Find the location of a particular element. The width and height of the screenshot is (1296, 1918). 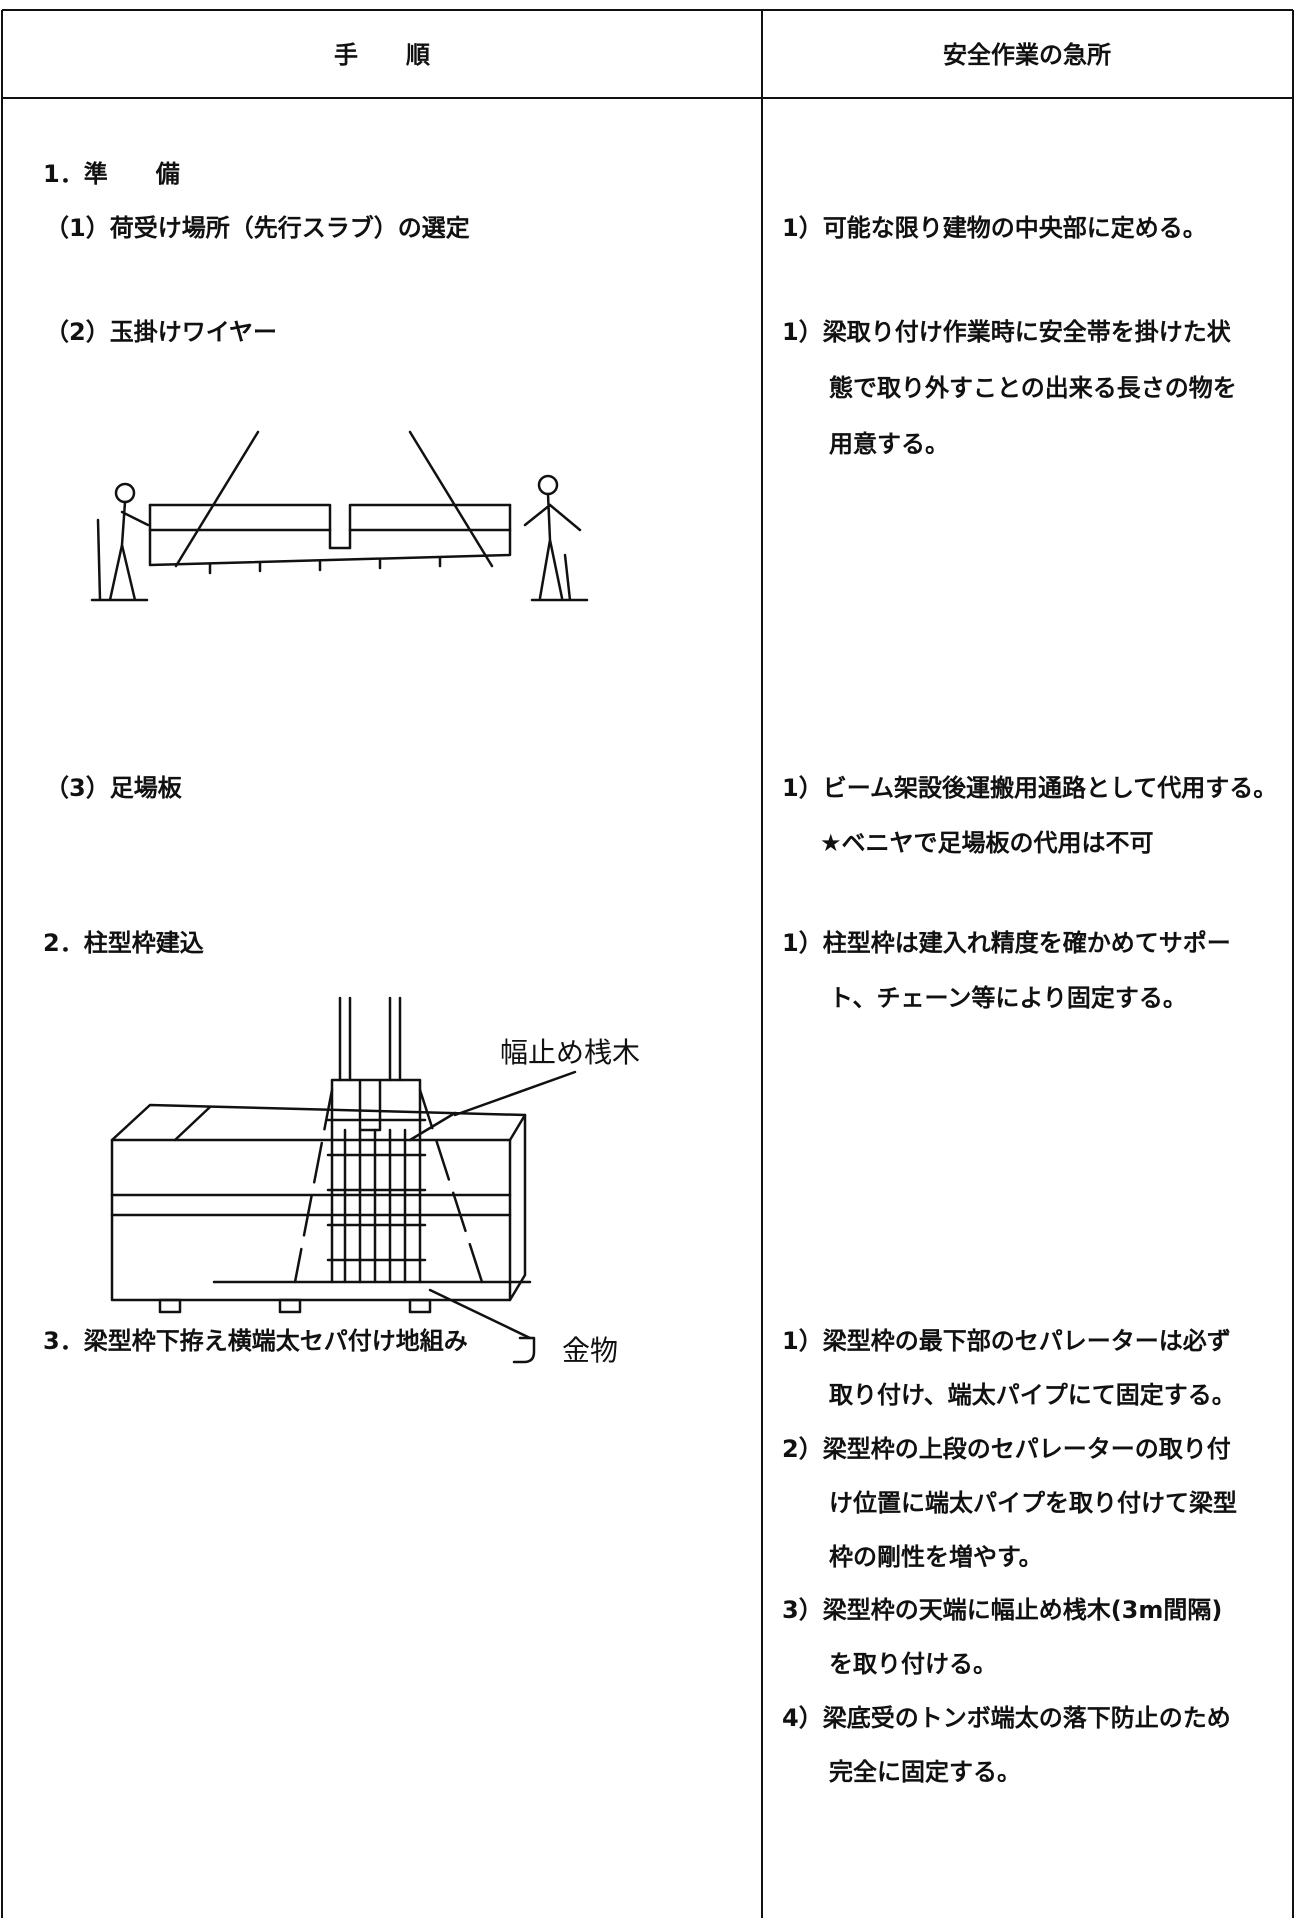

safety-line: ト、チェーン等により固定する。 is located at coordinates (1008, 998).